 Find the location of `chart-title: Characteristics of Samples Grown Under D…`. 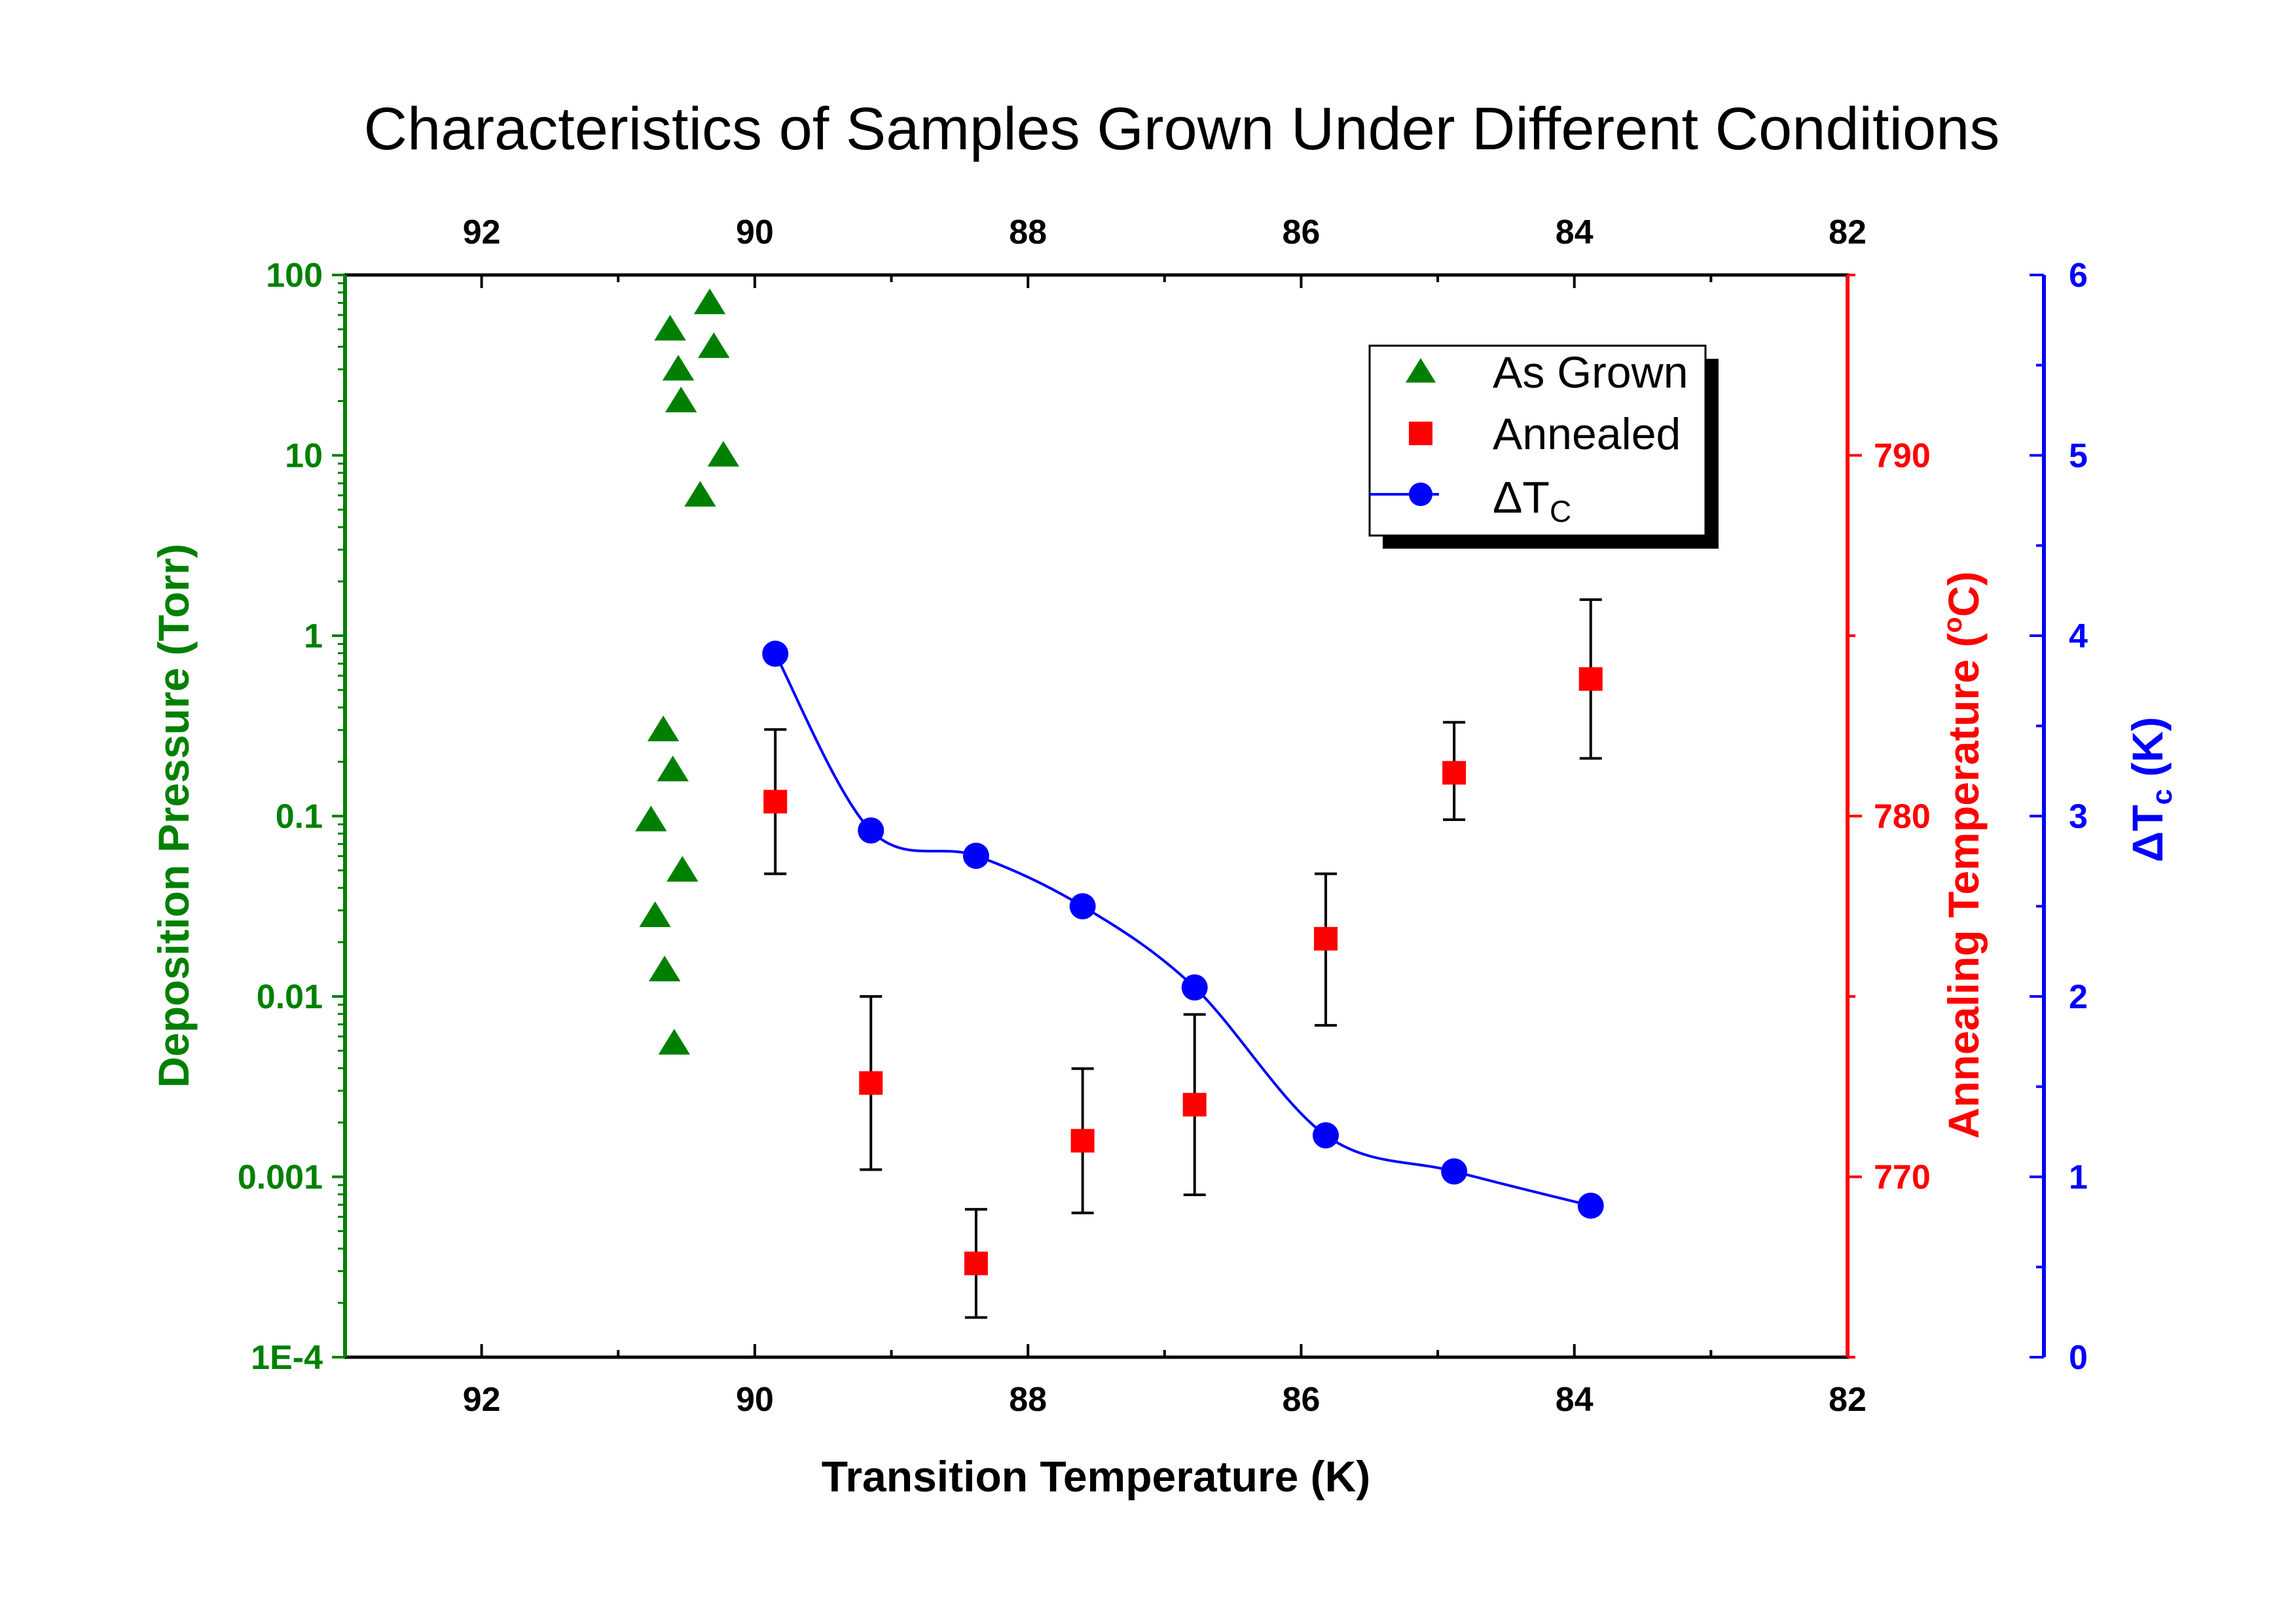

chart-title: Characteristics of Samples Grown Under D… is located at coordinates (1182, 129).